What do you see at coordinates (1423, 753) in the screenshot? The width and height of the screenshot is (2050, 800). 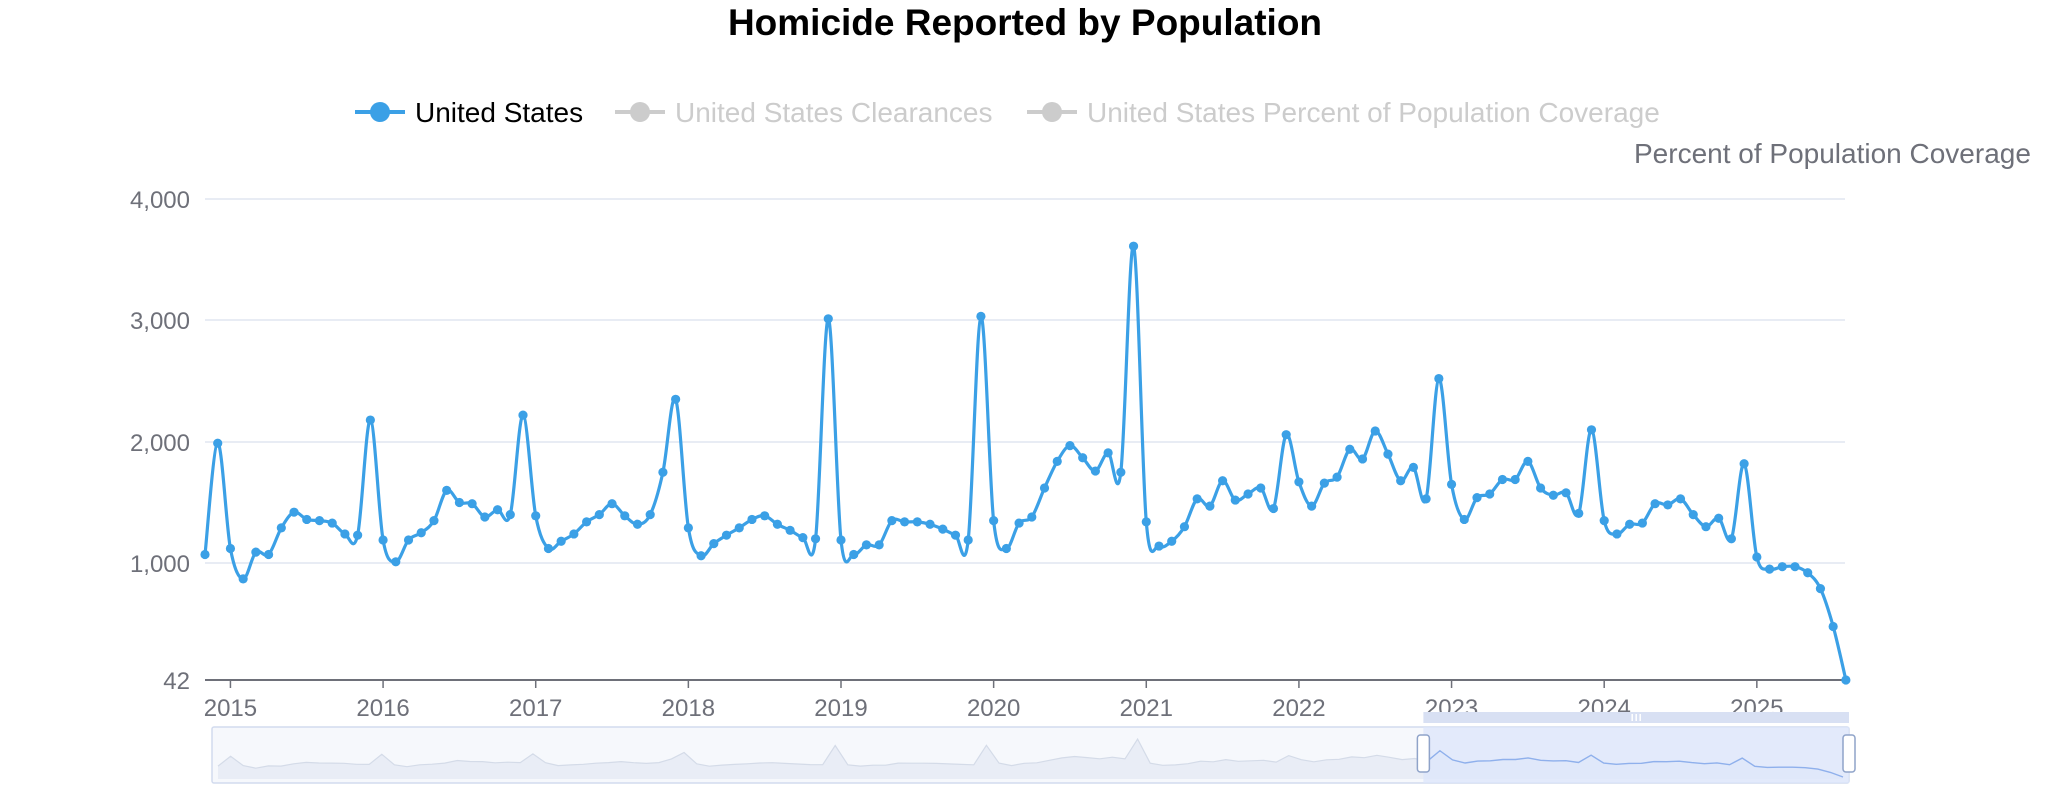 I see `zoom-handle-left` at bounding box center [1423, 753].